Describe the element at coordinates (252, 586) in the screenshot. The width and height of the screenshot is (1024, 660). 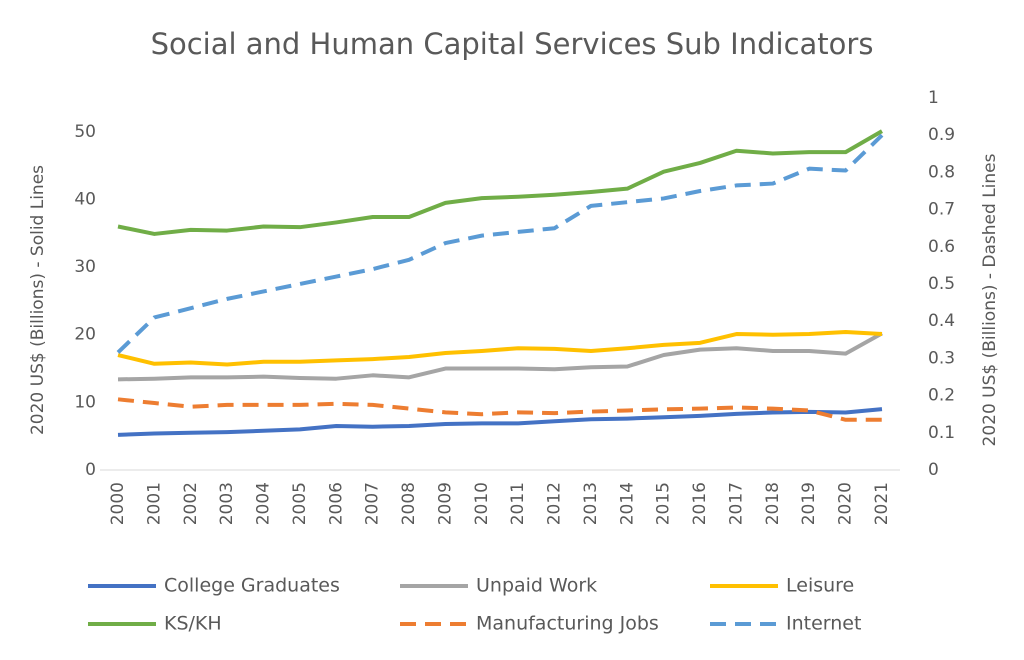
I see `legend-label: College Graduates` at that location.